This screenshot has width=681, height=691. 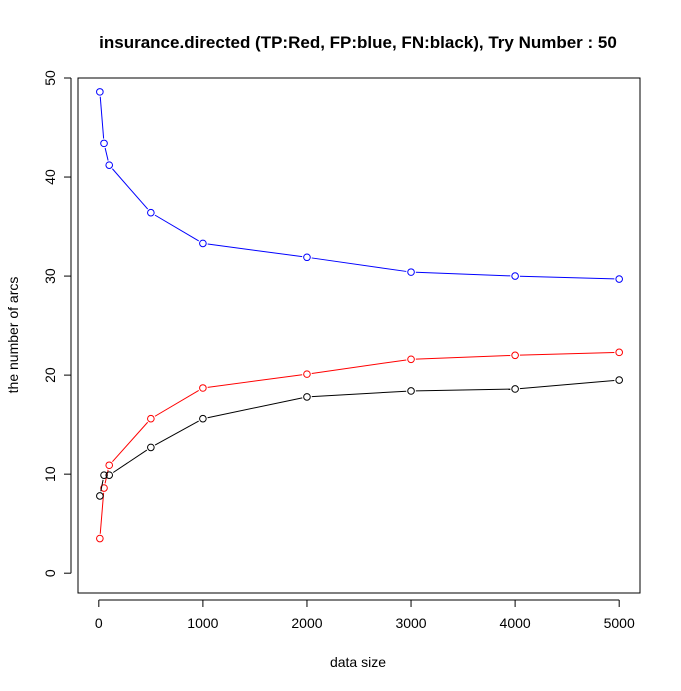 What do you see at coordinates (50, 78) in the screenshot?
I see `y-tick-label: 50` at bounding box center [50, 78].